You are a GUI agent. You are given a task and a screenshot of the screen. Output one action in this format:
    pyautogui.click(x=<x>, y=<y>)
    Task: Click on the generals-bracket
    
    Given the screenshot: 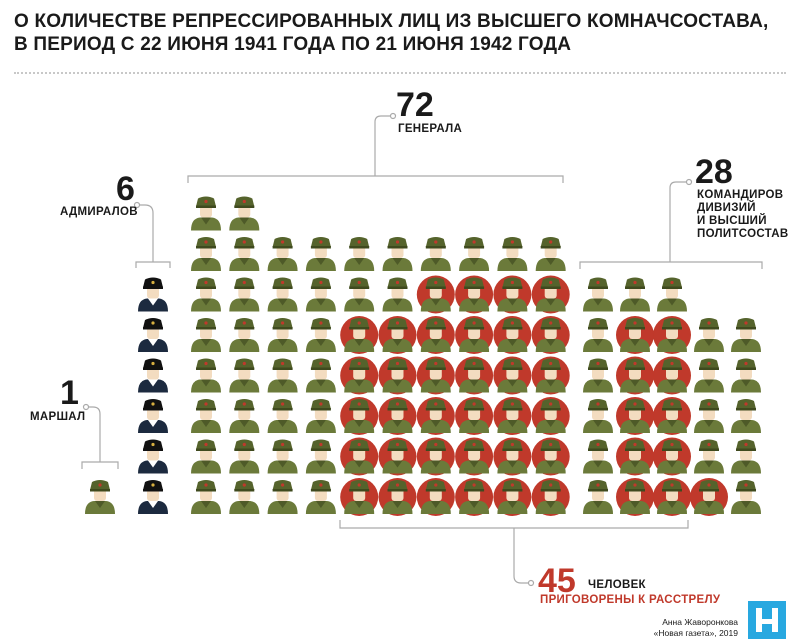 What is the action you would take?
    pyautogui.click(x=375, y=179)
    